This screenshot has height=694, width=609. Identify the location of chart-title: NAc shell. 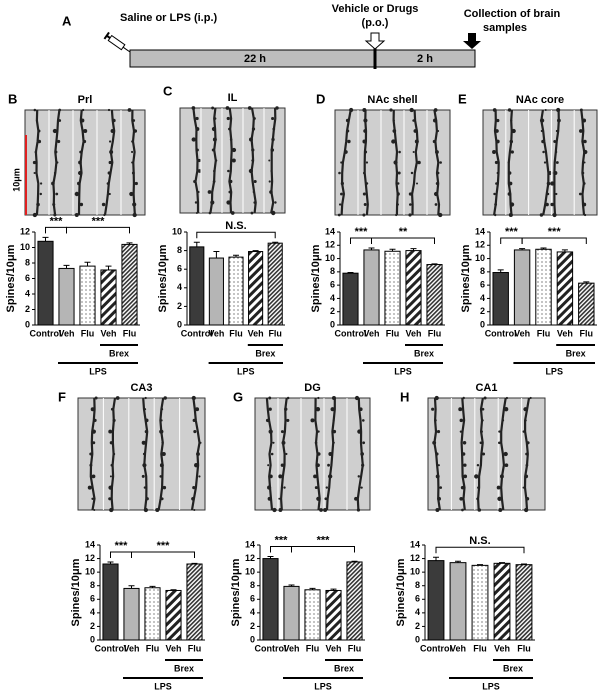
(392, 100).